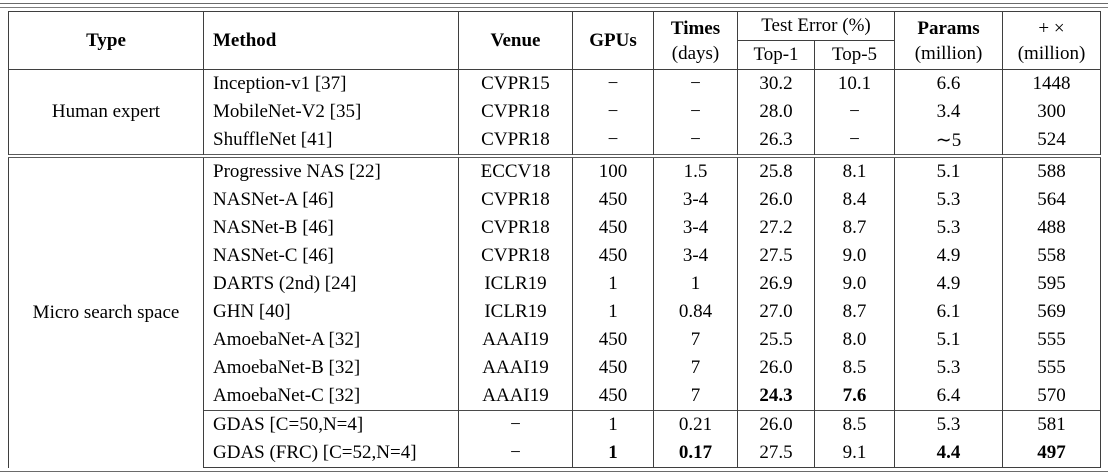 Image resolution: width=1108 pixels, height=475 pixels. What do you see at coordinates (776, 171) in the screenshot?
I see `top1-cell: 25.8` at bounding box center [776, 171].